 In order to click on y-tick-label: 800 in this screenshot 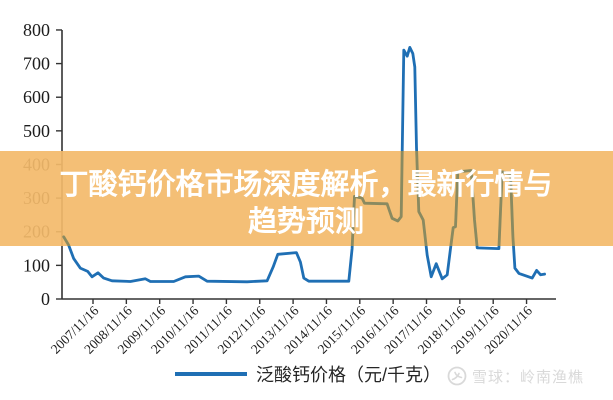, I will do `click(36, 30)`.